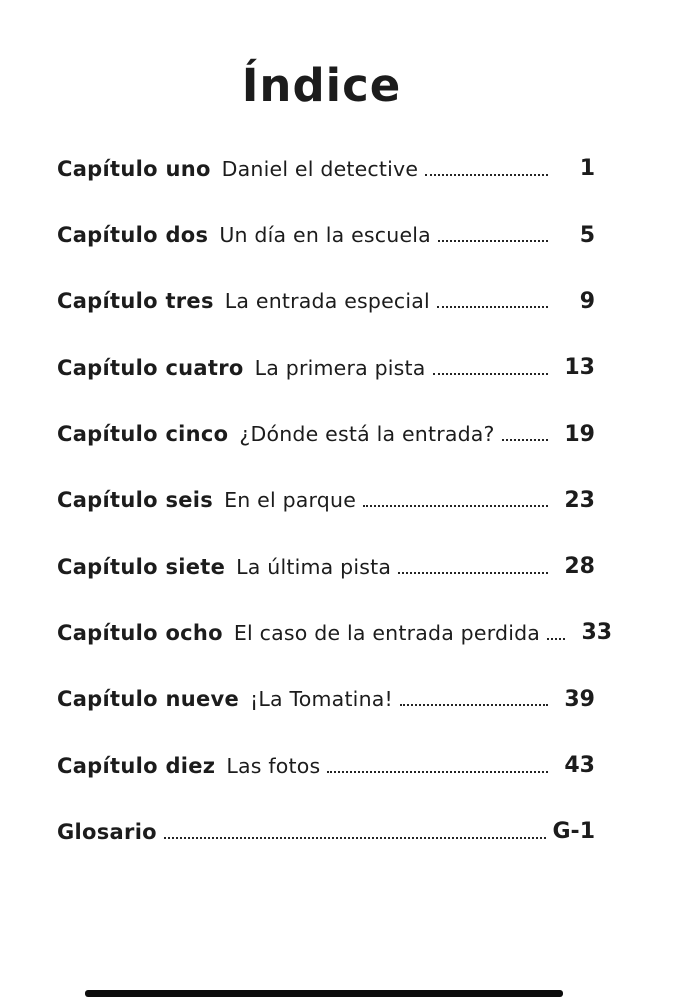 This screenshot has height=1000, width=683. What do you see at coordinates (587, 169) in the screenshot?
I see `page-number: 1` at bounding box center [587, 169].